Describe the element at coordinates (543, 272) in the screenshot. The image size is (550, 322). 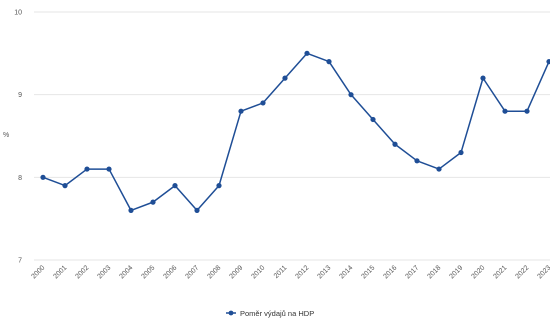
I see `x-tick-label: 2023` at that location.